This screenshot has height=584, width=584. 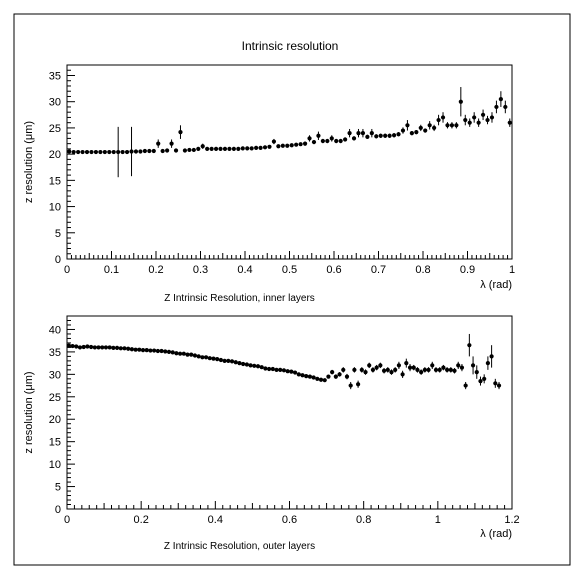 What do you see at coordinates (29, 412) in the screenshot?
I see `y-axis-label: z resolution (μm)` at bounding box center [29, 412].